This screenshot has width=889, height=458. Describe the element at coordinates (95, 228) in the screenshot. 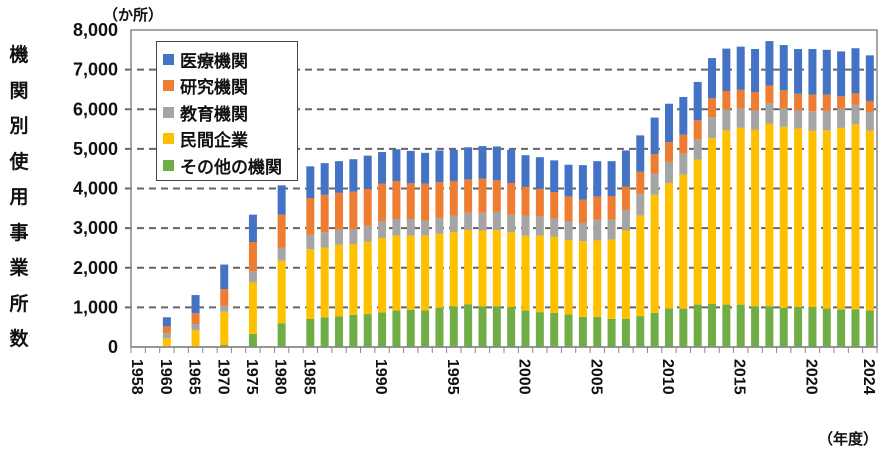

I see `y-tick-label: 3,000` at that location.